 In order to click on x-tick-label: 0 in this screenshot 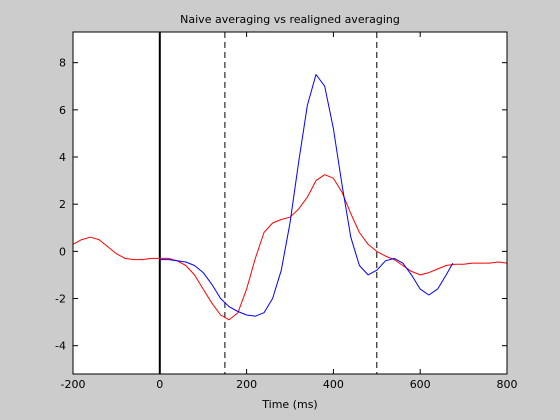, I will do `click(159, 384)`.